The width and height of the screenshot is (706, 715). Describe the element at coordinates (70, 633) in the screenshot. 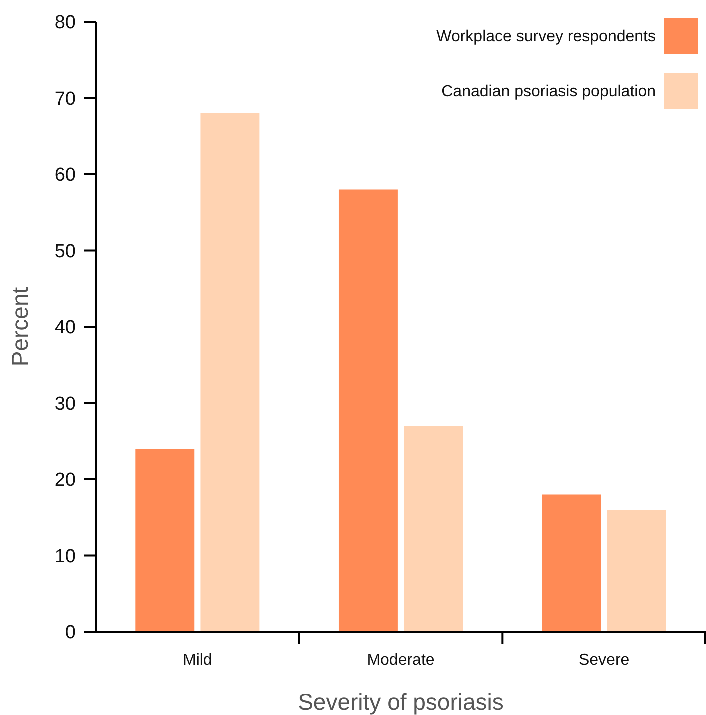

I see `y-tick-label: 0` at that location.